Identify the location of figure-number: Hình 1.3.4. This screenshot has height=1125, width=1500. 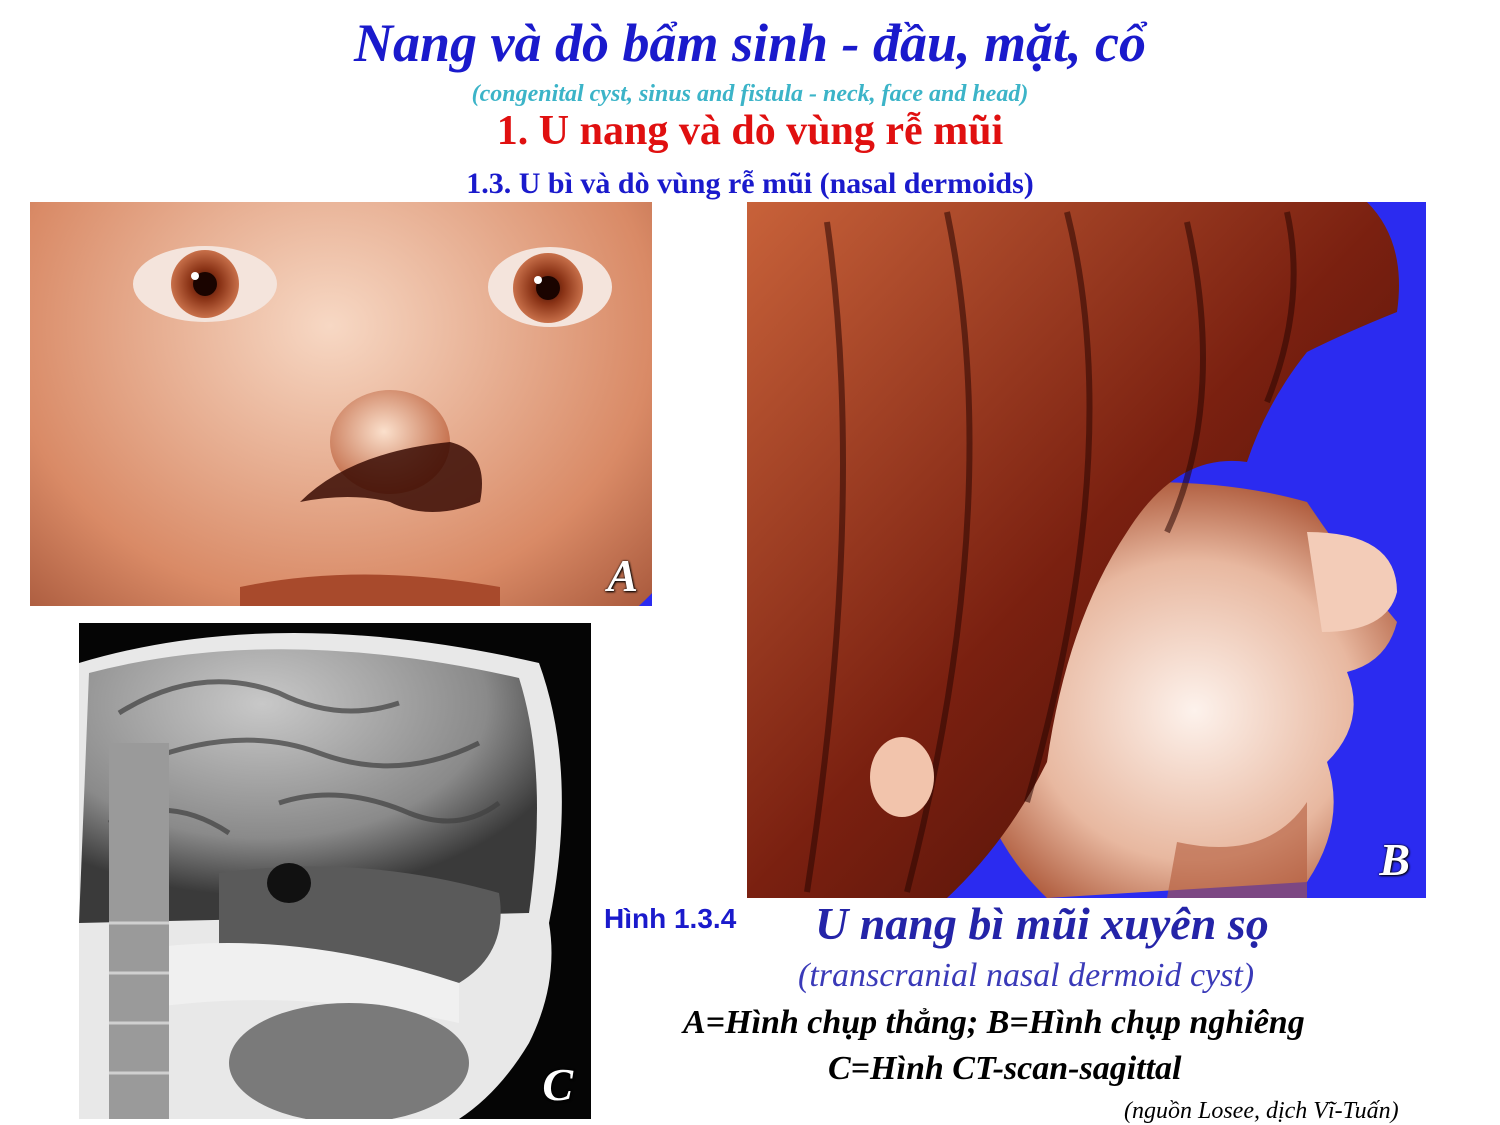
(670, 918).